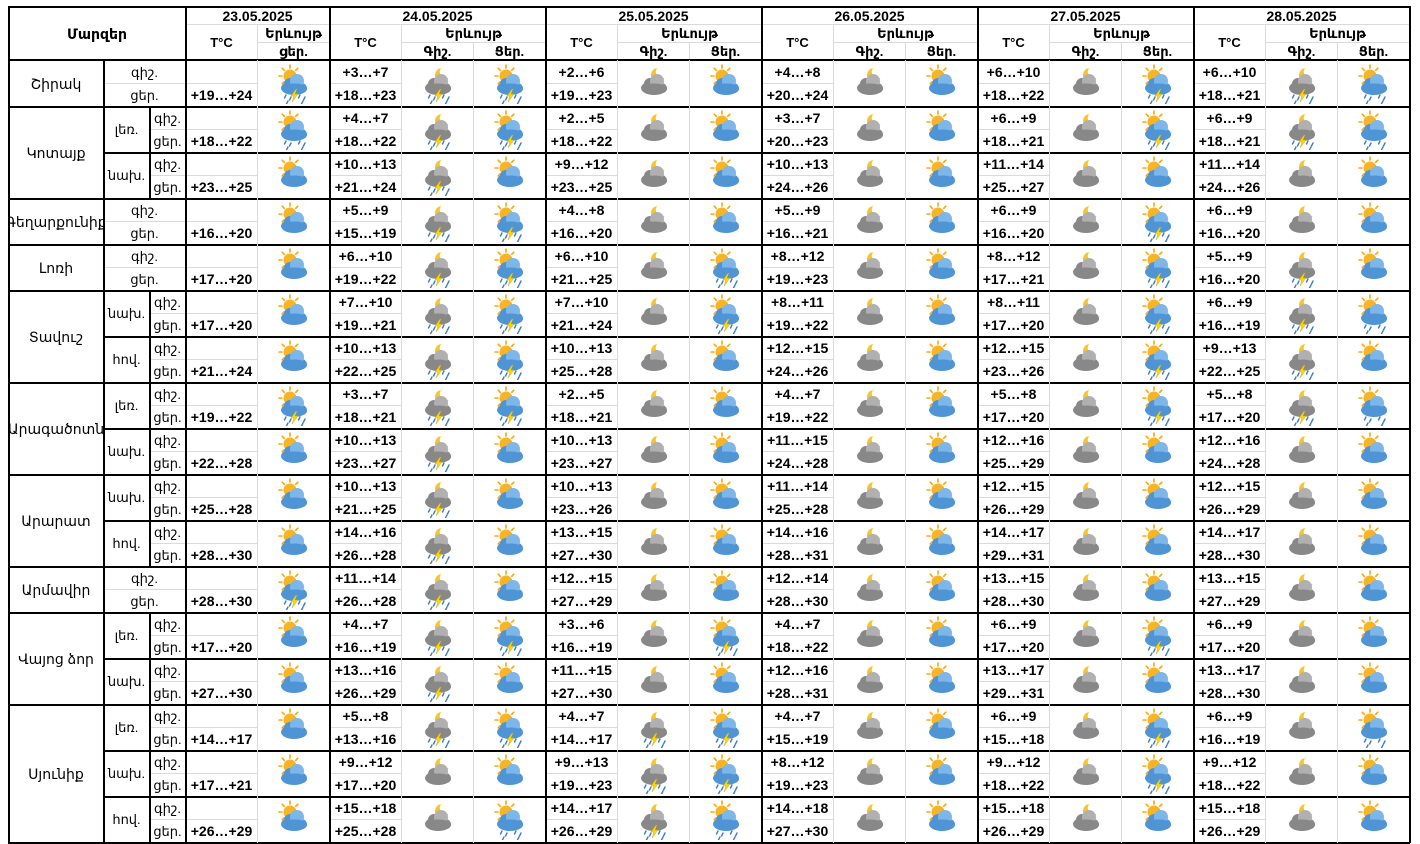 Image resolution: width=1420 pixels, height=844 pixels. I want to click on temperature-cell: +11…+14, so click(797, 486).